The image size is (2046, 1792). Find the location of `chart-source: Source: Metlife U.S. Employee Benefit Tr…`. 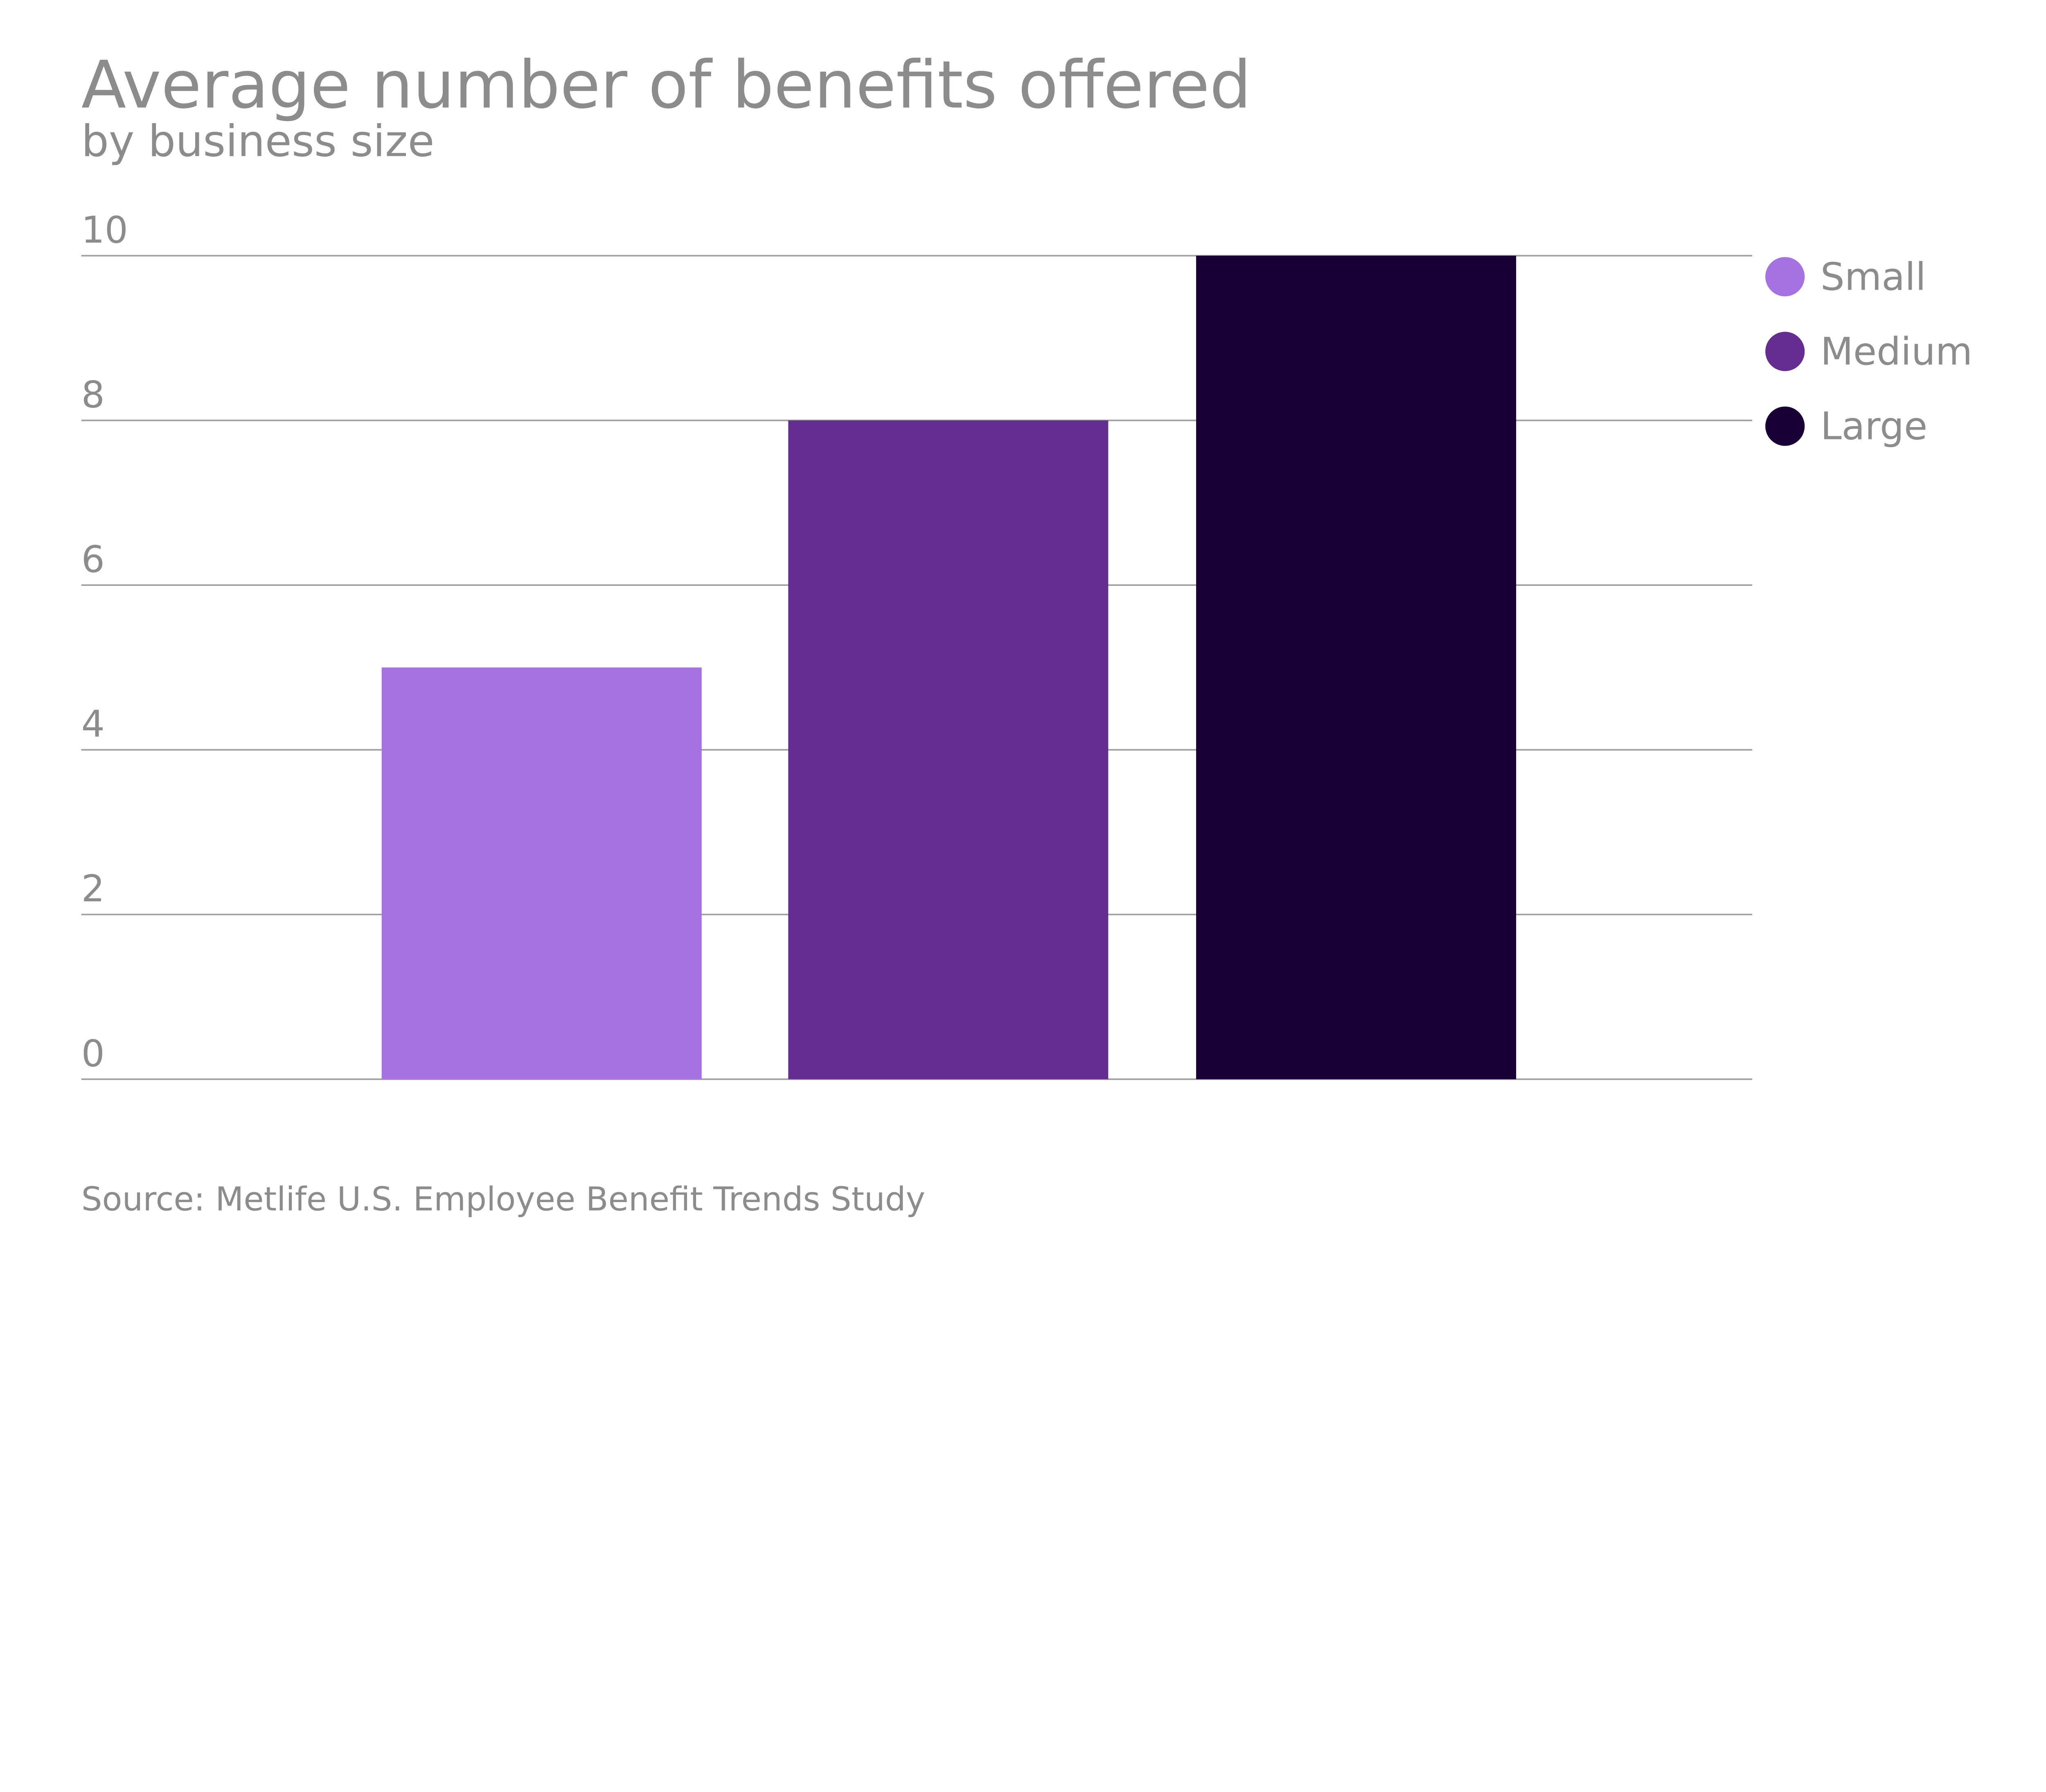

chart-source: Source: Metlife U.S. Employee Benefit Tr… is located at coordinates (503, 1199).